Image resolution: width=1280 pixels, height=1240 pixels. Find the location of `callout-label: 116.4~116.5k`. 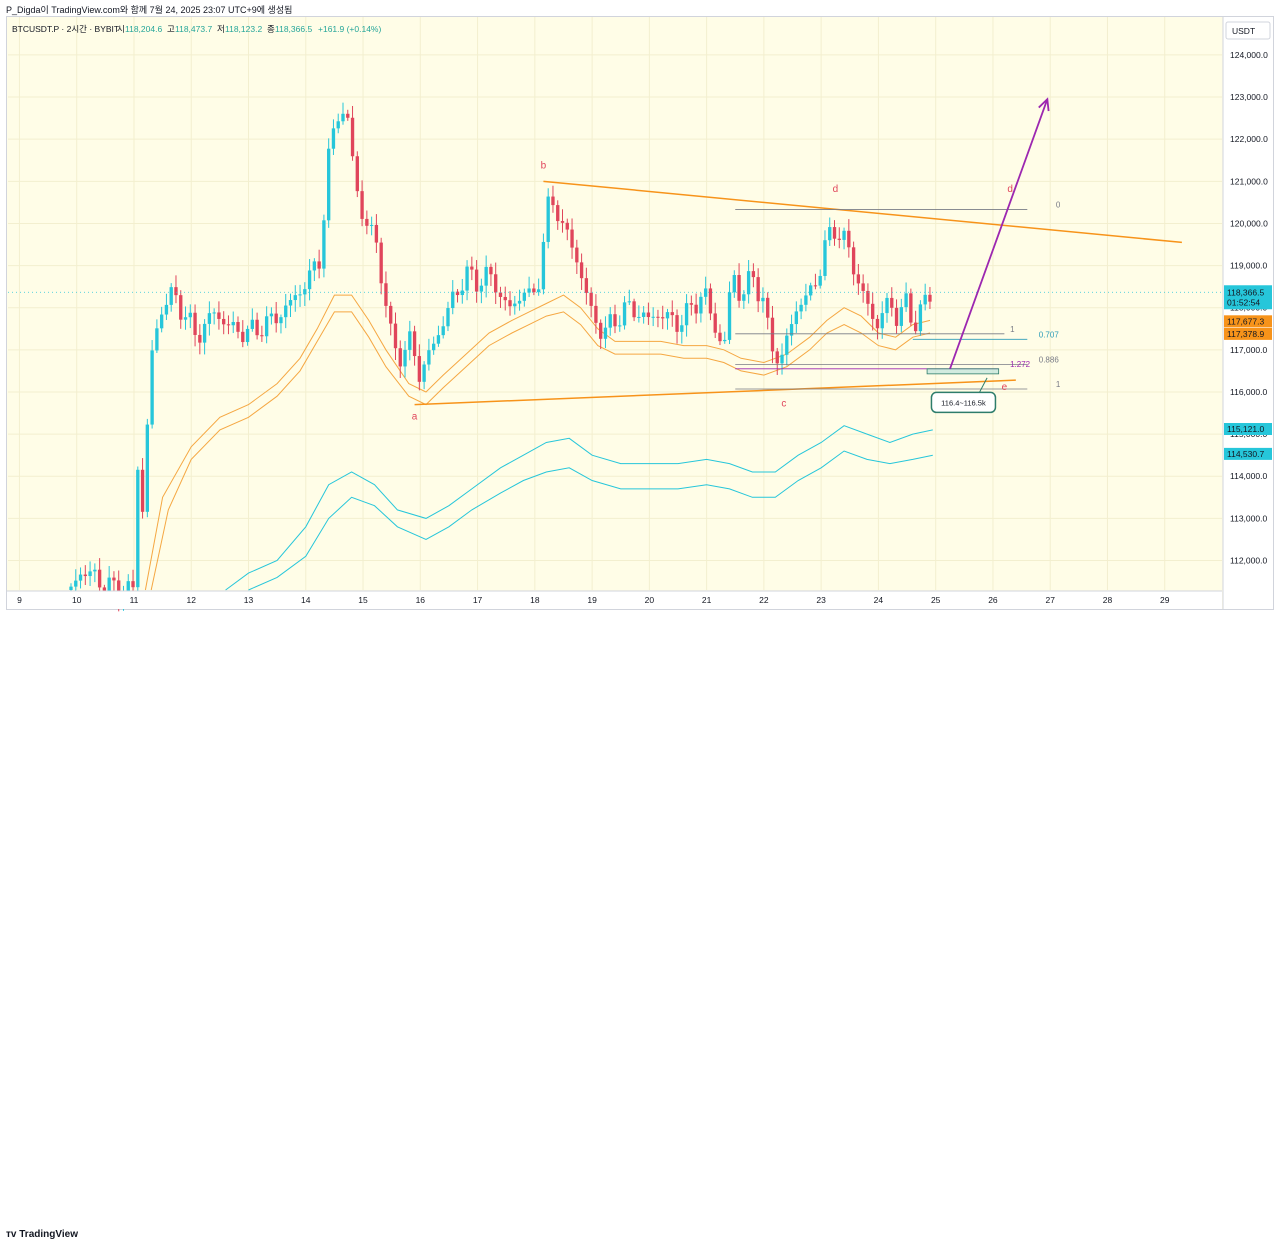

callout-label: 116.4~116.5k is located at coordinates (963, 402).